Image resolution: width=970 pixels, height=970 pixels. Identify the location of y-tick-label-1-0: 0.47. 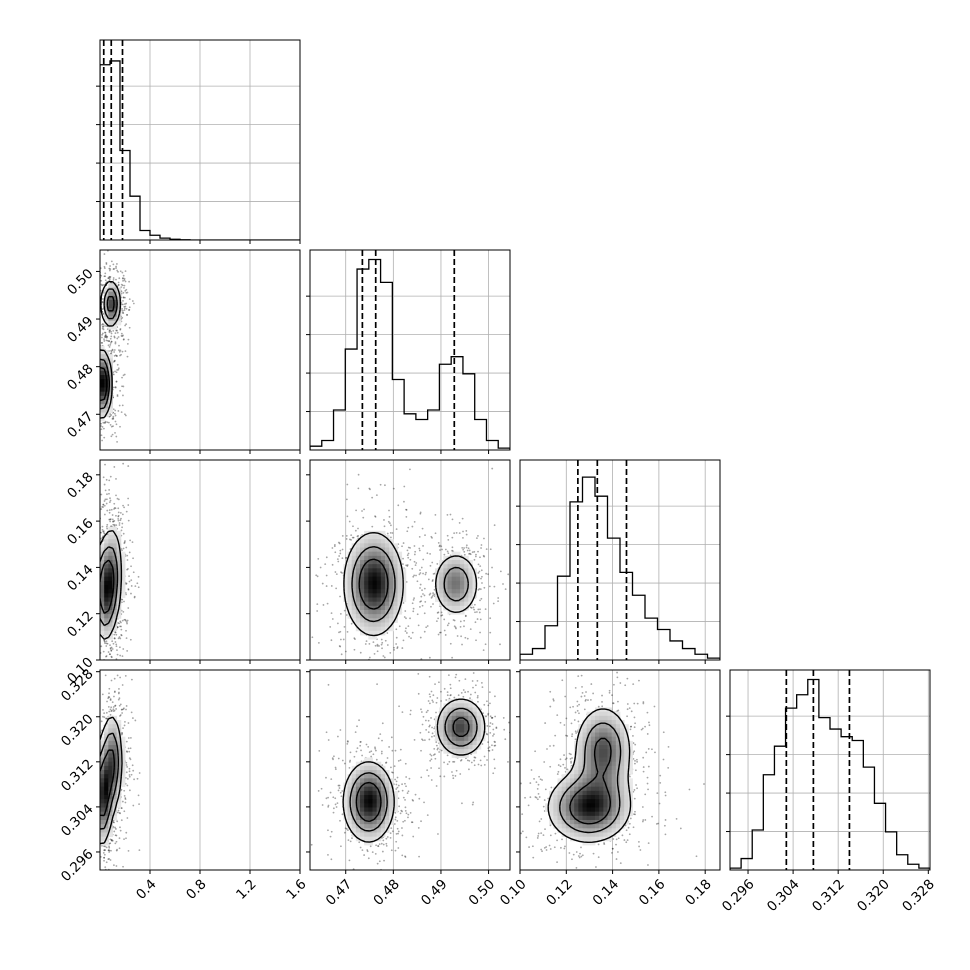
(80, 425).